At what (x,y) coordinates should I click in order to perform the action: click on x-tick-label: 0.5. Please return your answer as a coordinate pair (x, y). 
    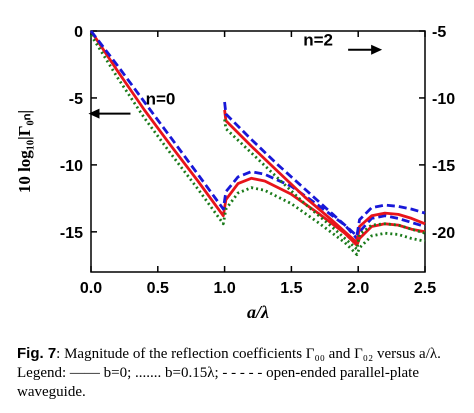
    Looking at the image, I should click on (158, 288).